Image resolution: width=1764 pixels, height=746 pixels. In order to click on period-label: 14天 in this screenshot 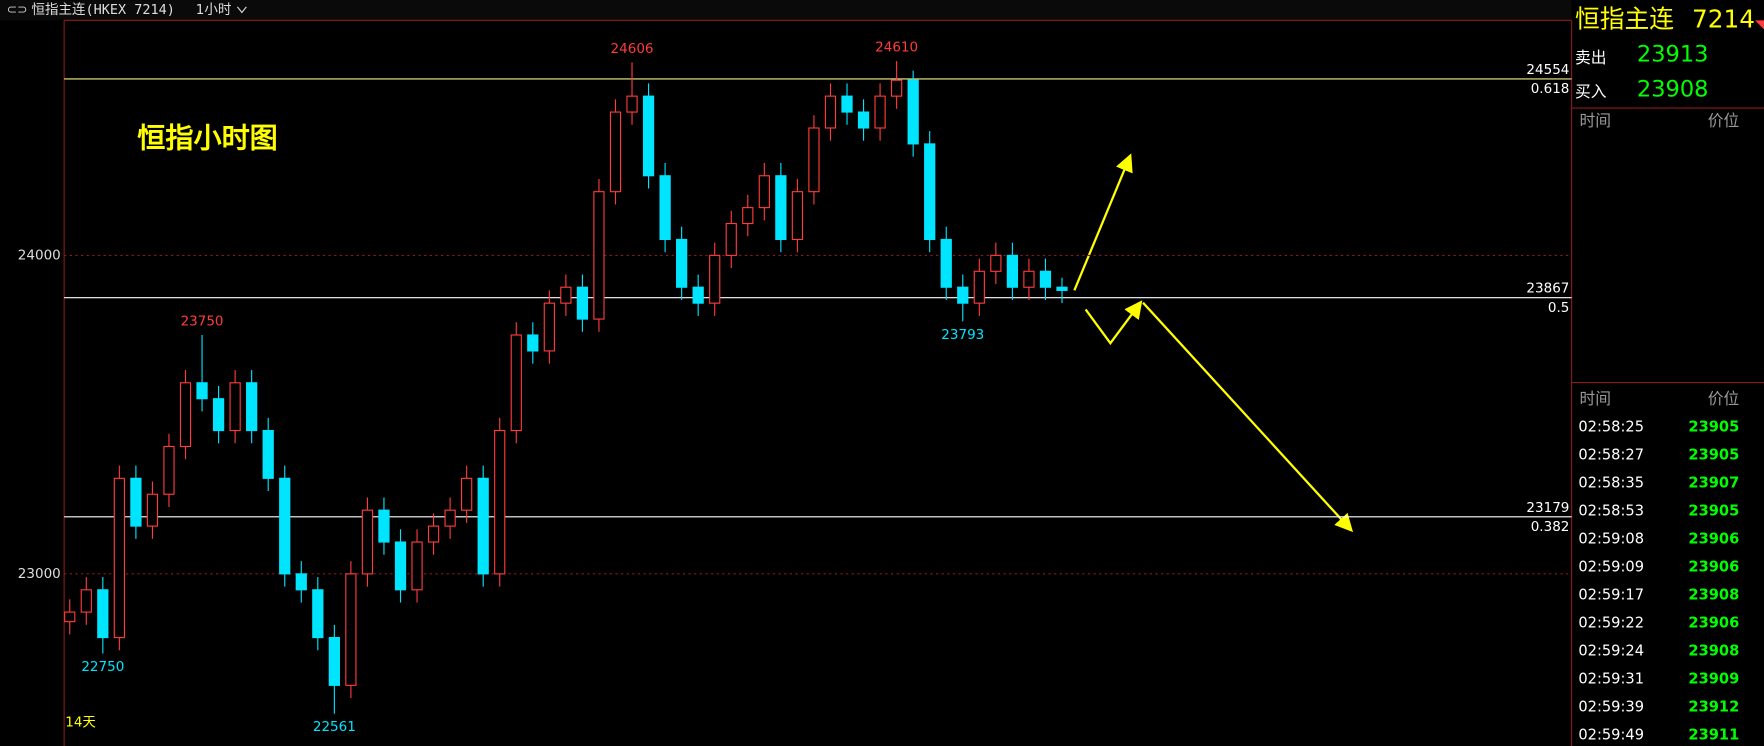, I will do `click(80, 722)`.